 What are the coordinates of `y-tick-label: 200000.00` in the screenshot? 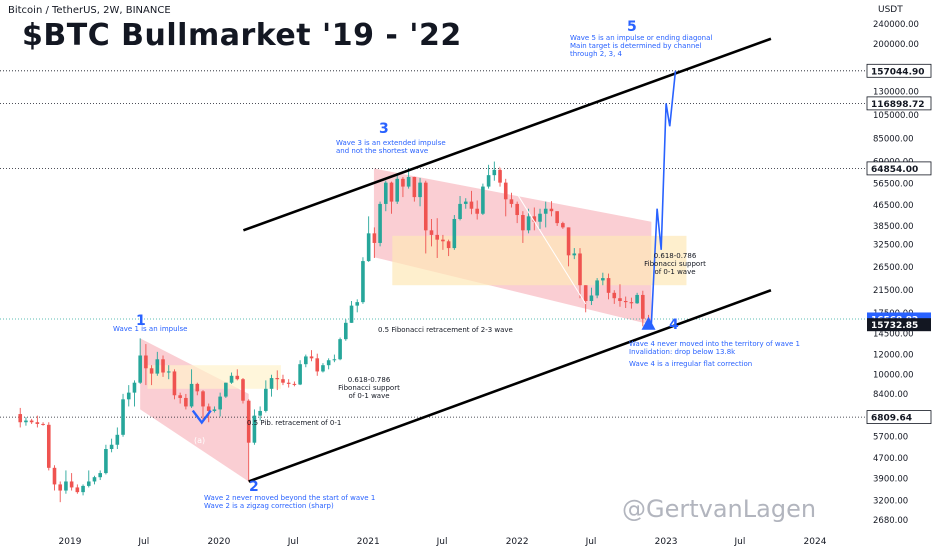 It's located at (896, 45).